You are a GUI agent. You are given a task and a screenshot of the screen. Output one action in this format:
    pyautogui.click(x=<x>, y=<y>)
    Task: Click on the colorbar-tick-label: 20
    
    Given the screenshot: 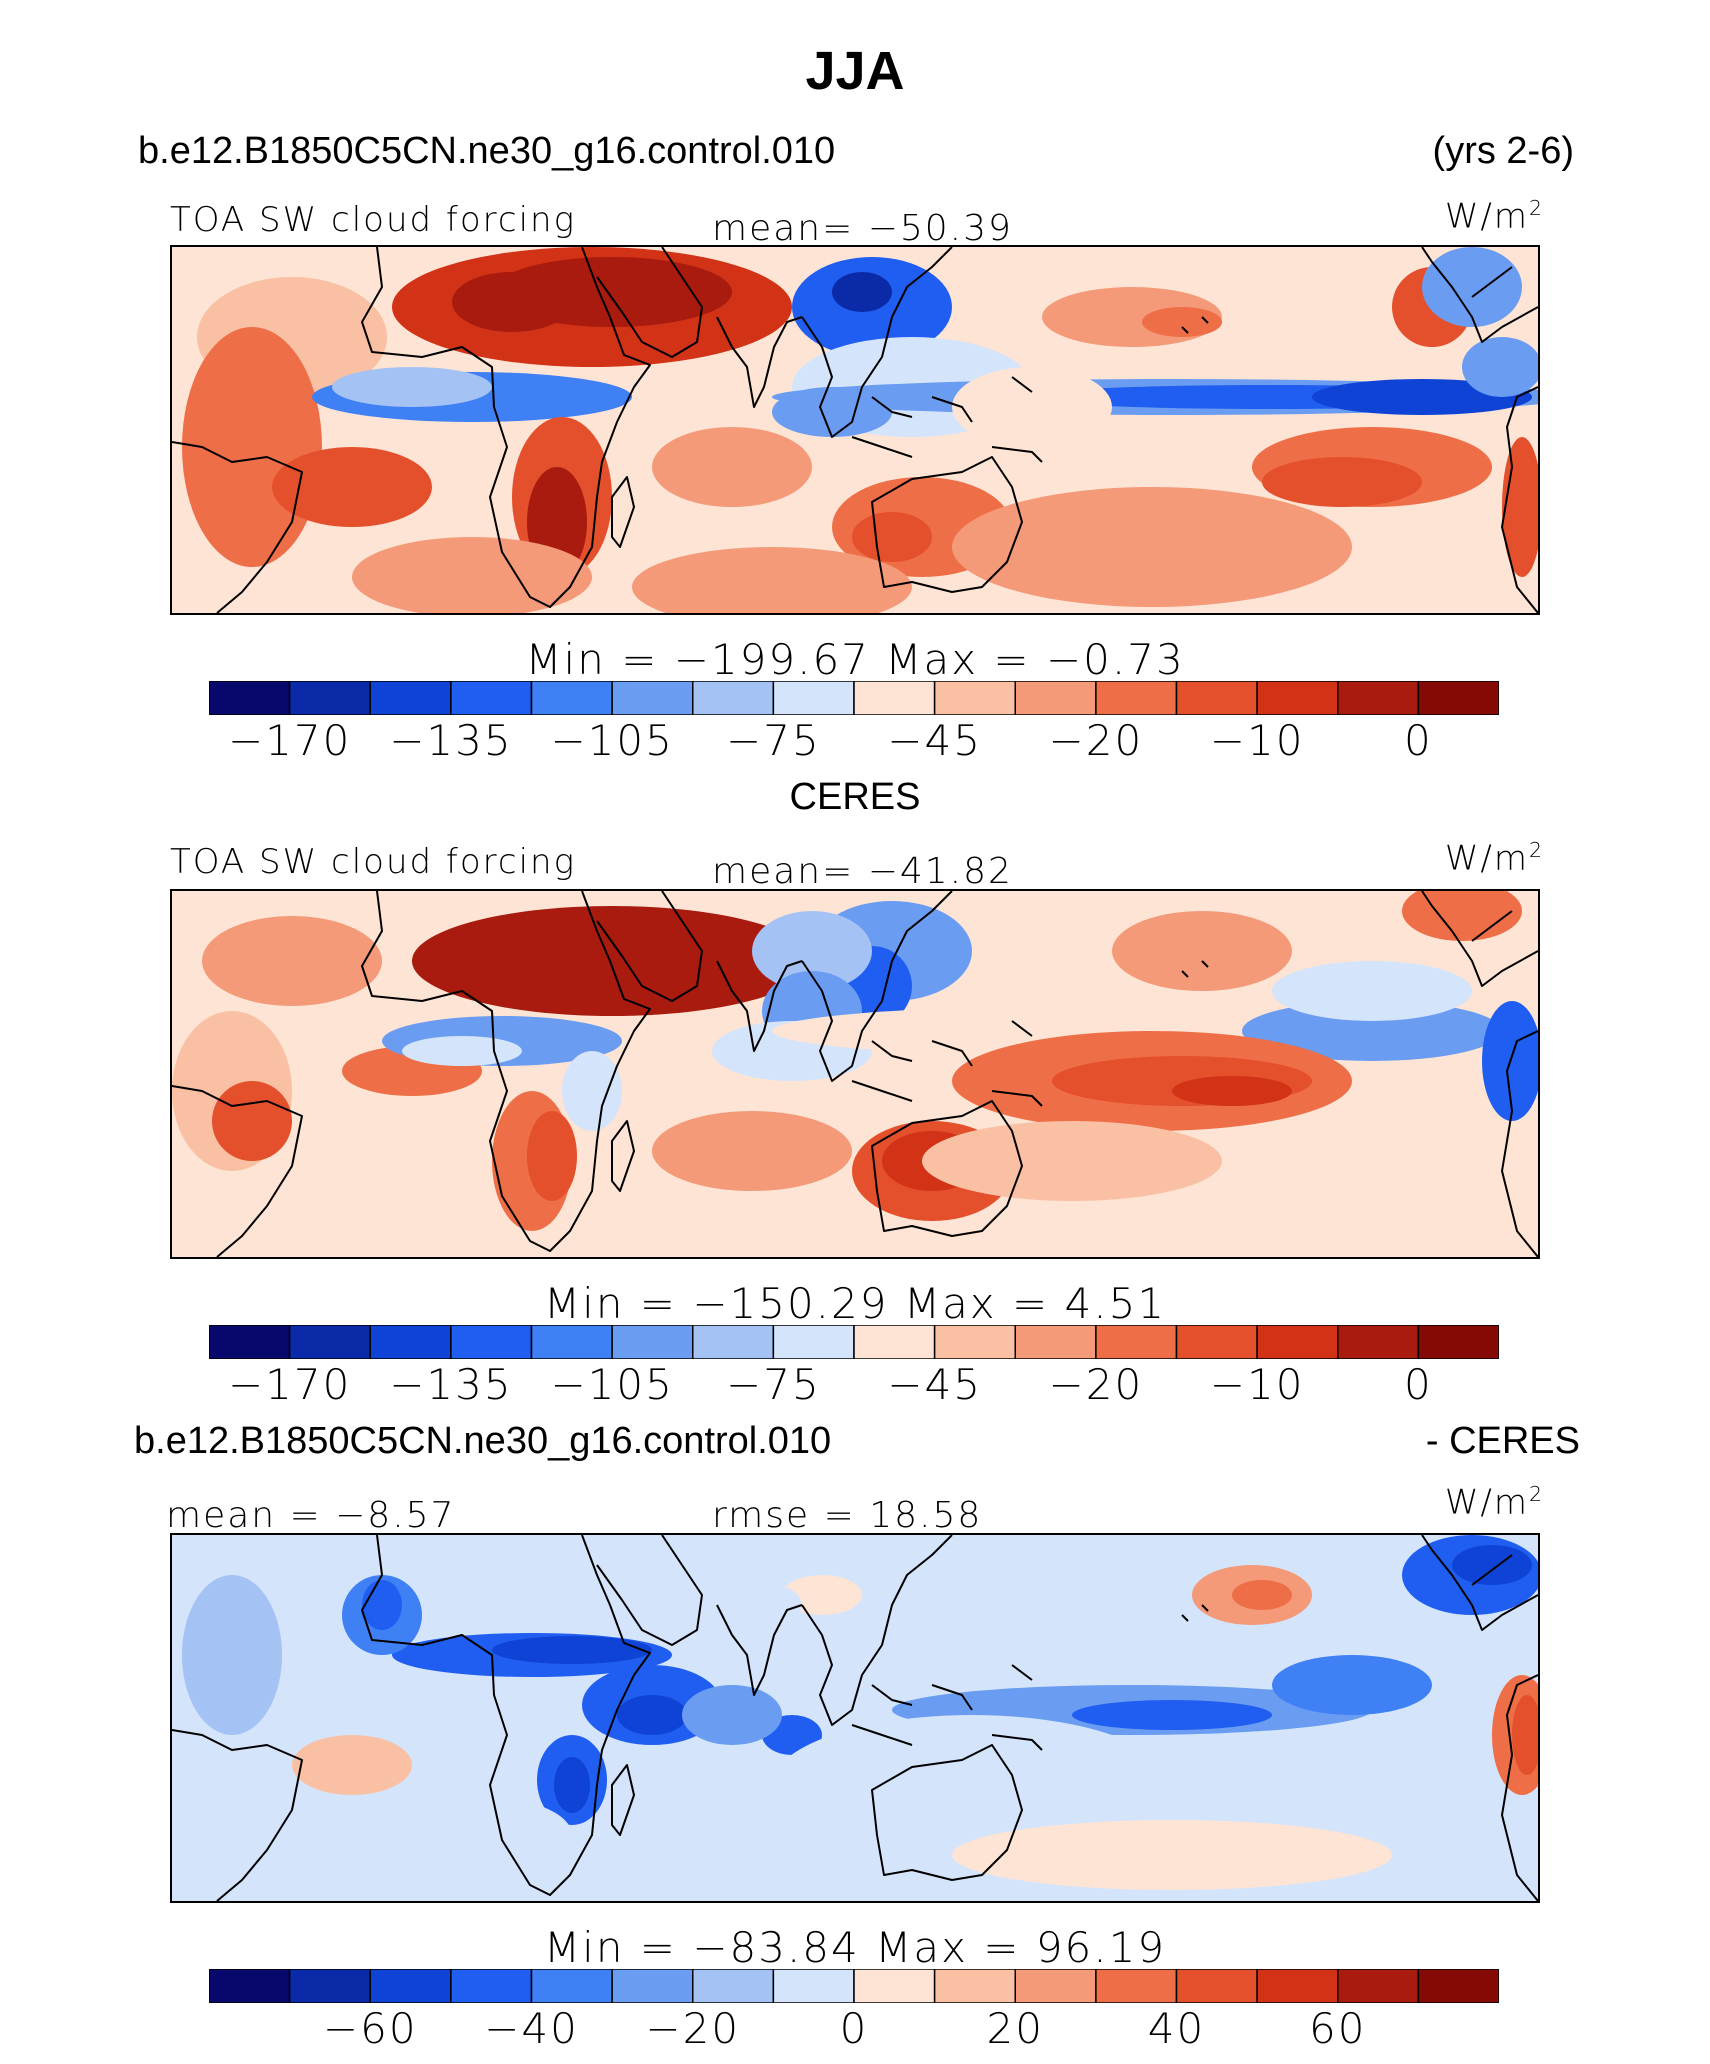 What is the action you would take?
    pyautogui.click(x=1015, y=2028)
    